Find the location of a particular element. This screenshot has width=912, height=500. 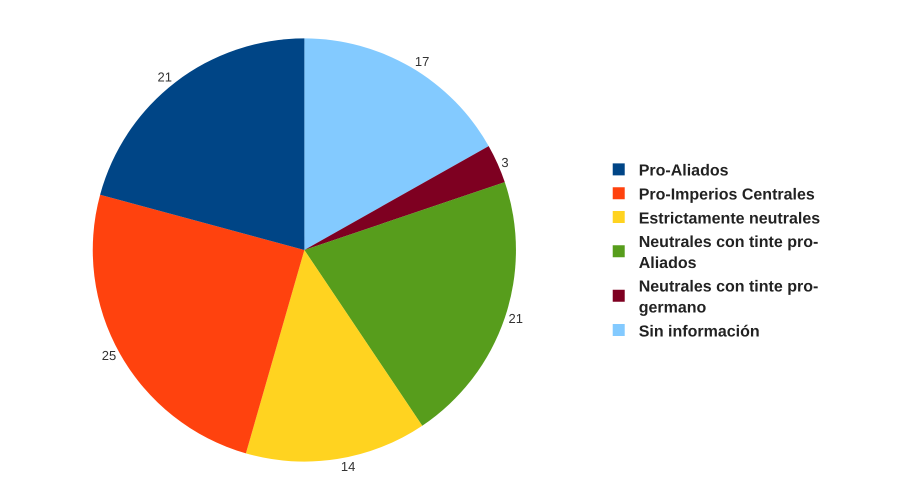

legend-label: Sin información is located at coordinates (699, 331).